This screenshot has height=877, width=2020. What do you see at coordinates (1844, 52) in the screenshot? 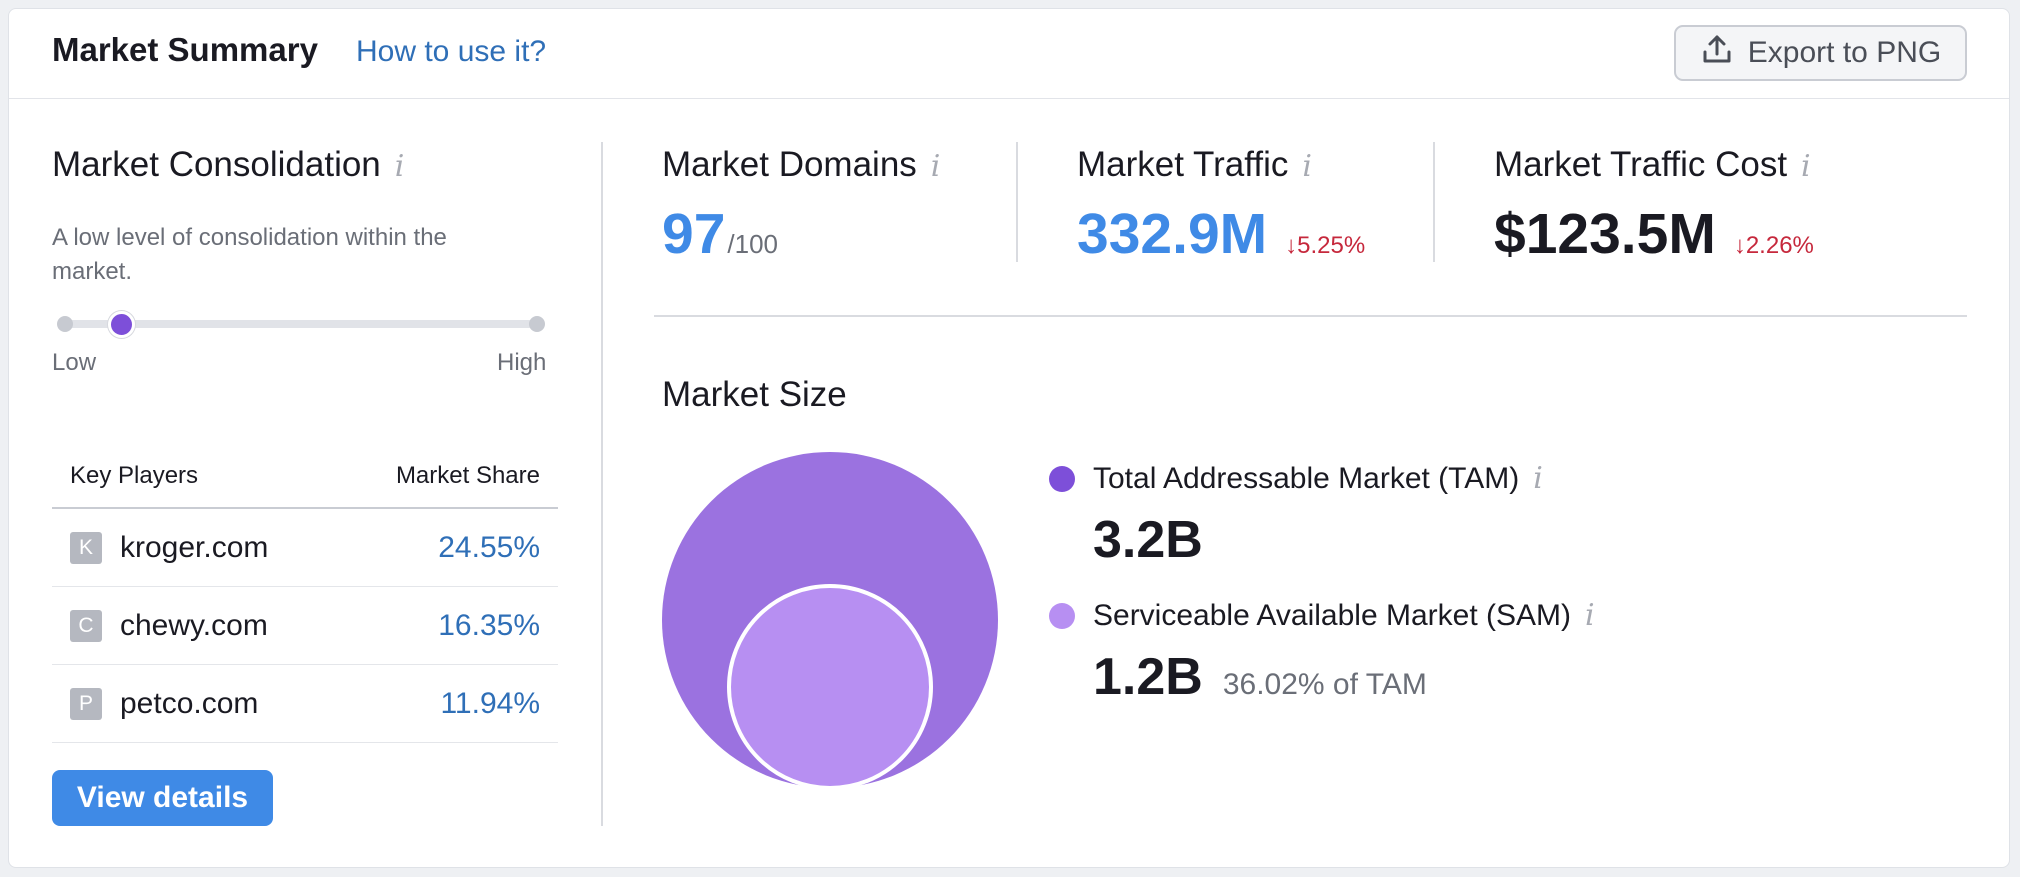
I see `export-label: Export to PNG` at bounding box center [1844, 52].